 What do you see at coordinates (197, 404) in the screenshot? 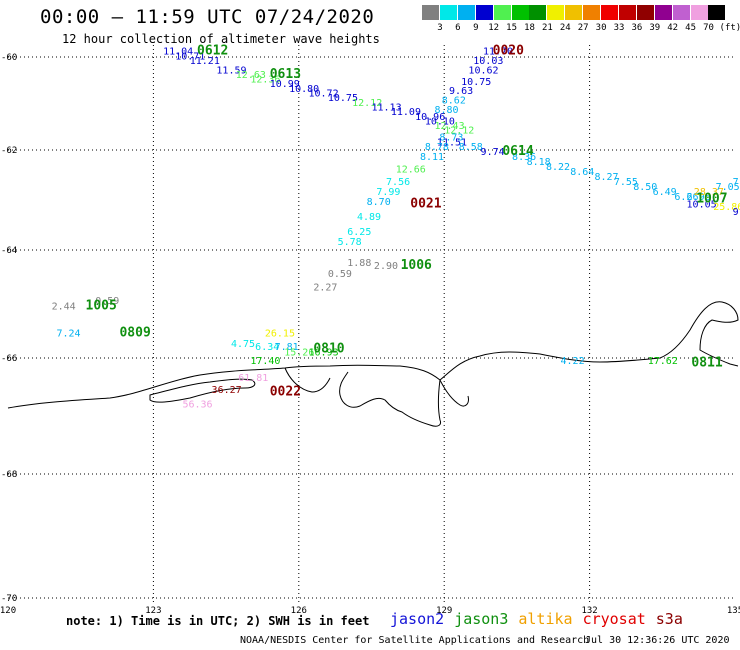
I see `swh-value: 56.36` at bounding box center [197, 404].